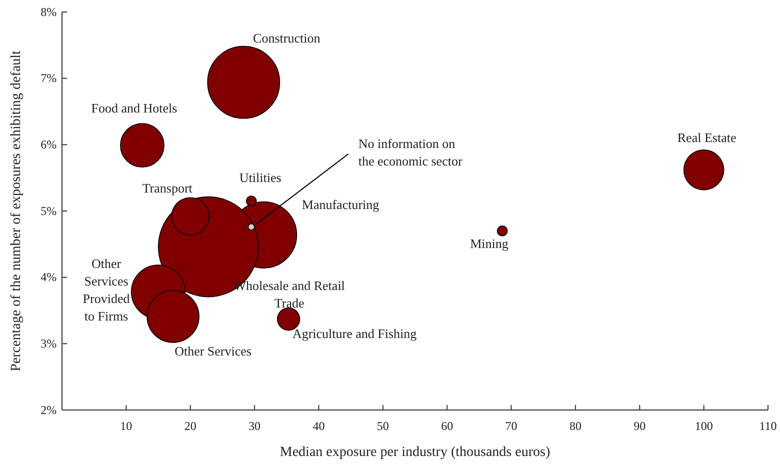  I want to click on x-tick-label: 20, so click(190, 425).